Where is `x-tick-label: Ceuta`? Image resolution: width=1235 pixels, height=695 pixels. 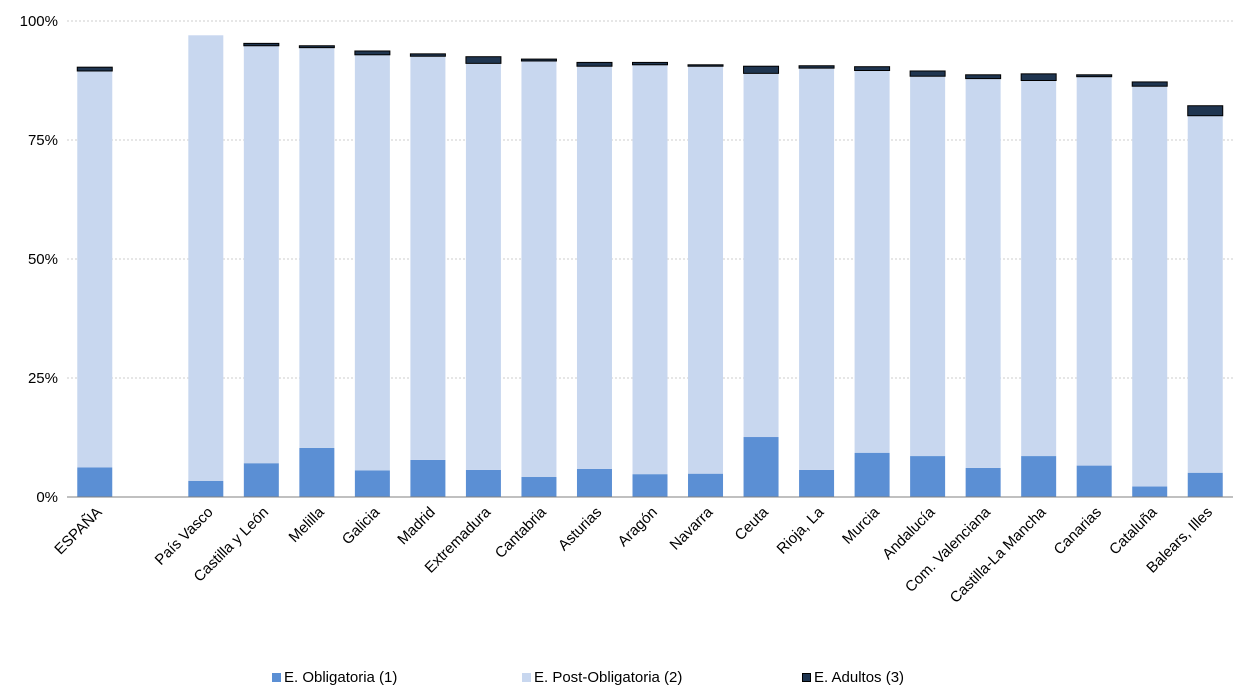 x-tick-label: Ceuta is located at coordinates (752, 523).